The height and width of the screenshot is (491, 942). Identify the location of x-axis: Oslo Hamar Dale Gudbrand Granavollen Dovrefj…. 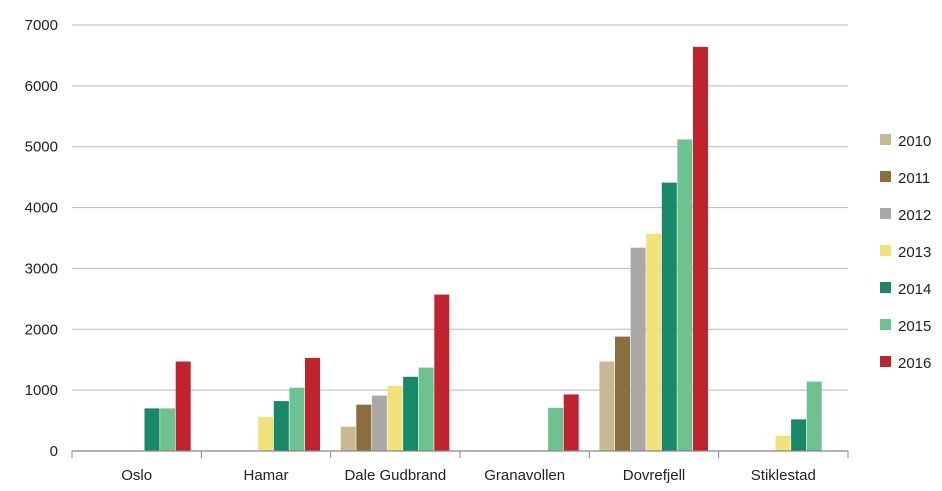
(460, 467).